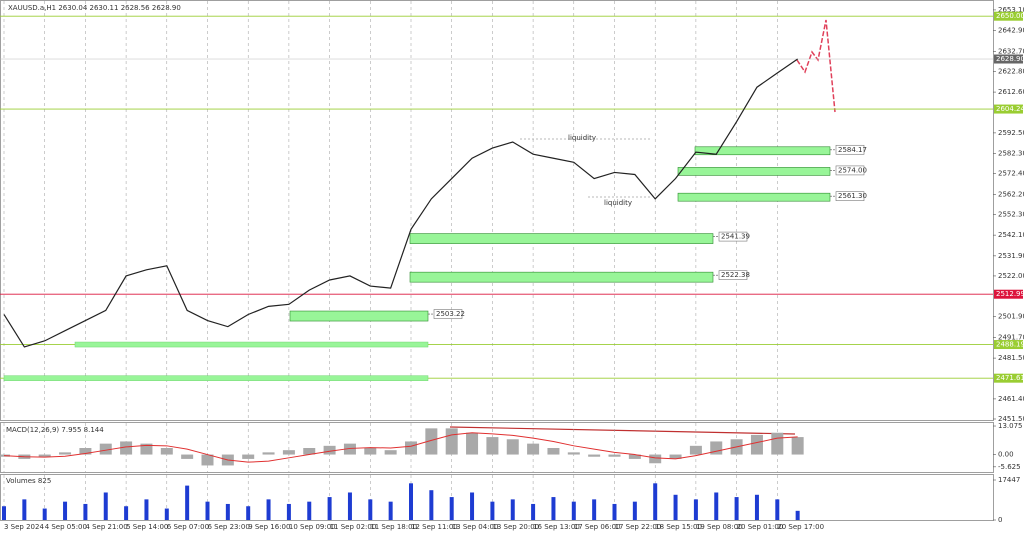 Image resolution: width=1024 pixels, height=534 pixels. Describe the element at coordinates (735, 237) in the screenshot. I see `zone-label: 2541.39` at that location.